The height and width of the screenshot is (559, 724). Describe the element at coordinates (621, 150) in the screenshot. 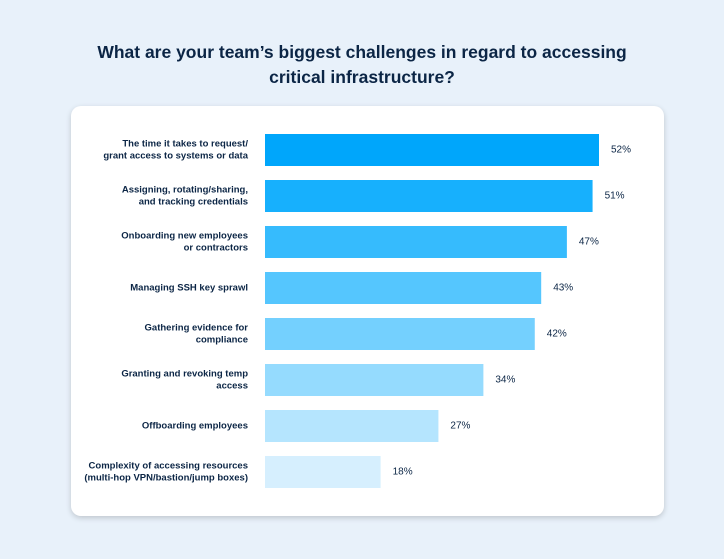

I see `value-label: 52%` at that location.